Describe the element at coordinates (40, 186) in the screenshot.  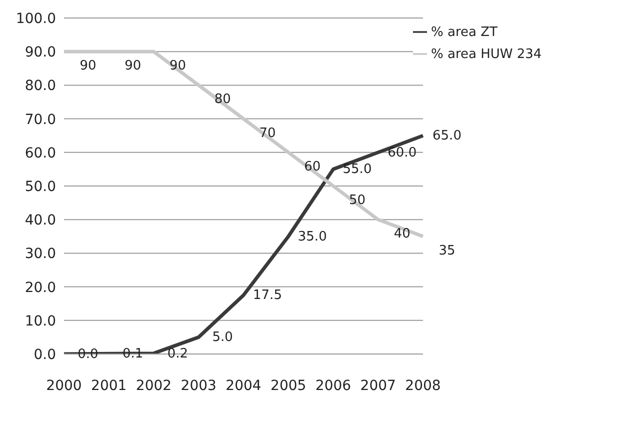
I see `y-tick-label: 50.0` at that location.